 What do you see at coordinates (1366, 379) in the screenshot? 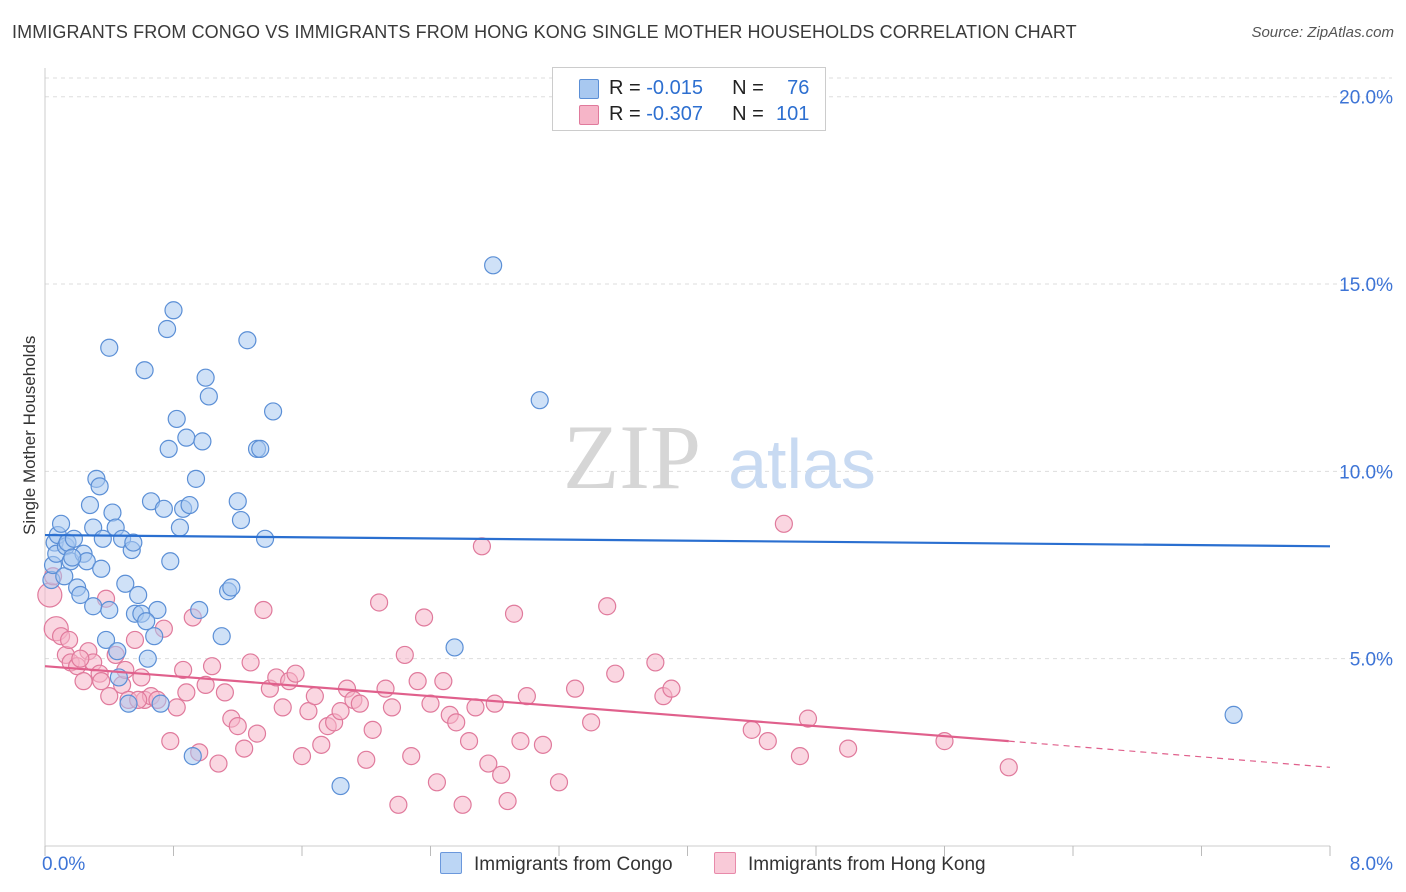
I see `y-tick-labels: 5.0% 10.0% 15.0% 20.0%` at bounding box center [1366, 379].